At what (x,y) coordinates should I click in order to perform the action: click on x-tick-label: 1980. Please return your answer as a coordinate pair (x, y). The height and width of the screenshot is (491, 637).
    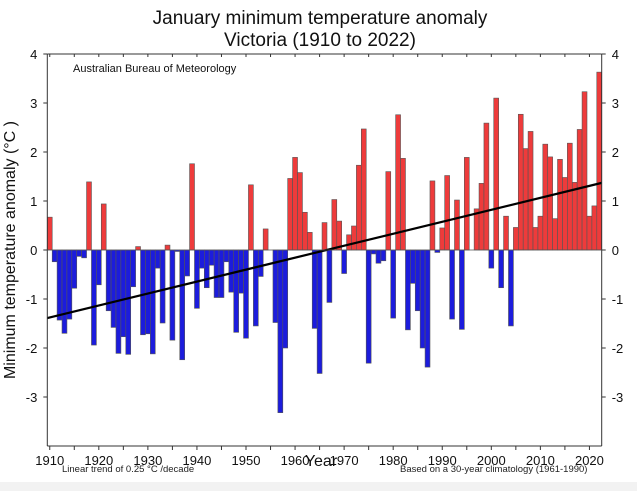
    Looking at the image, I should click on (393, 460).